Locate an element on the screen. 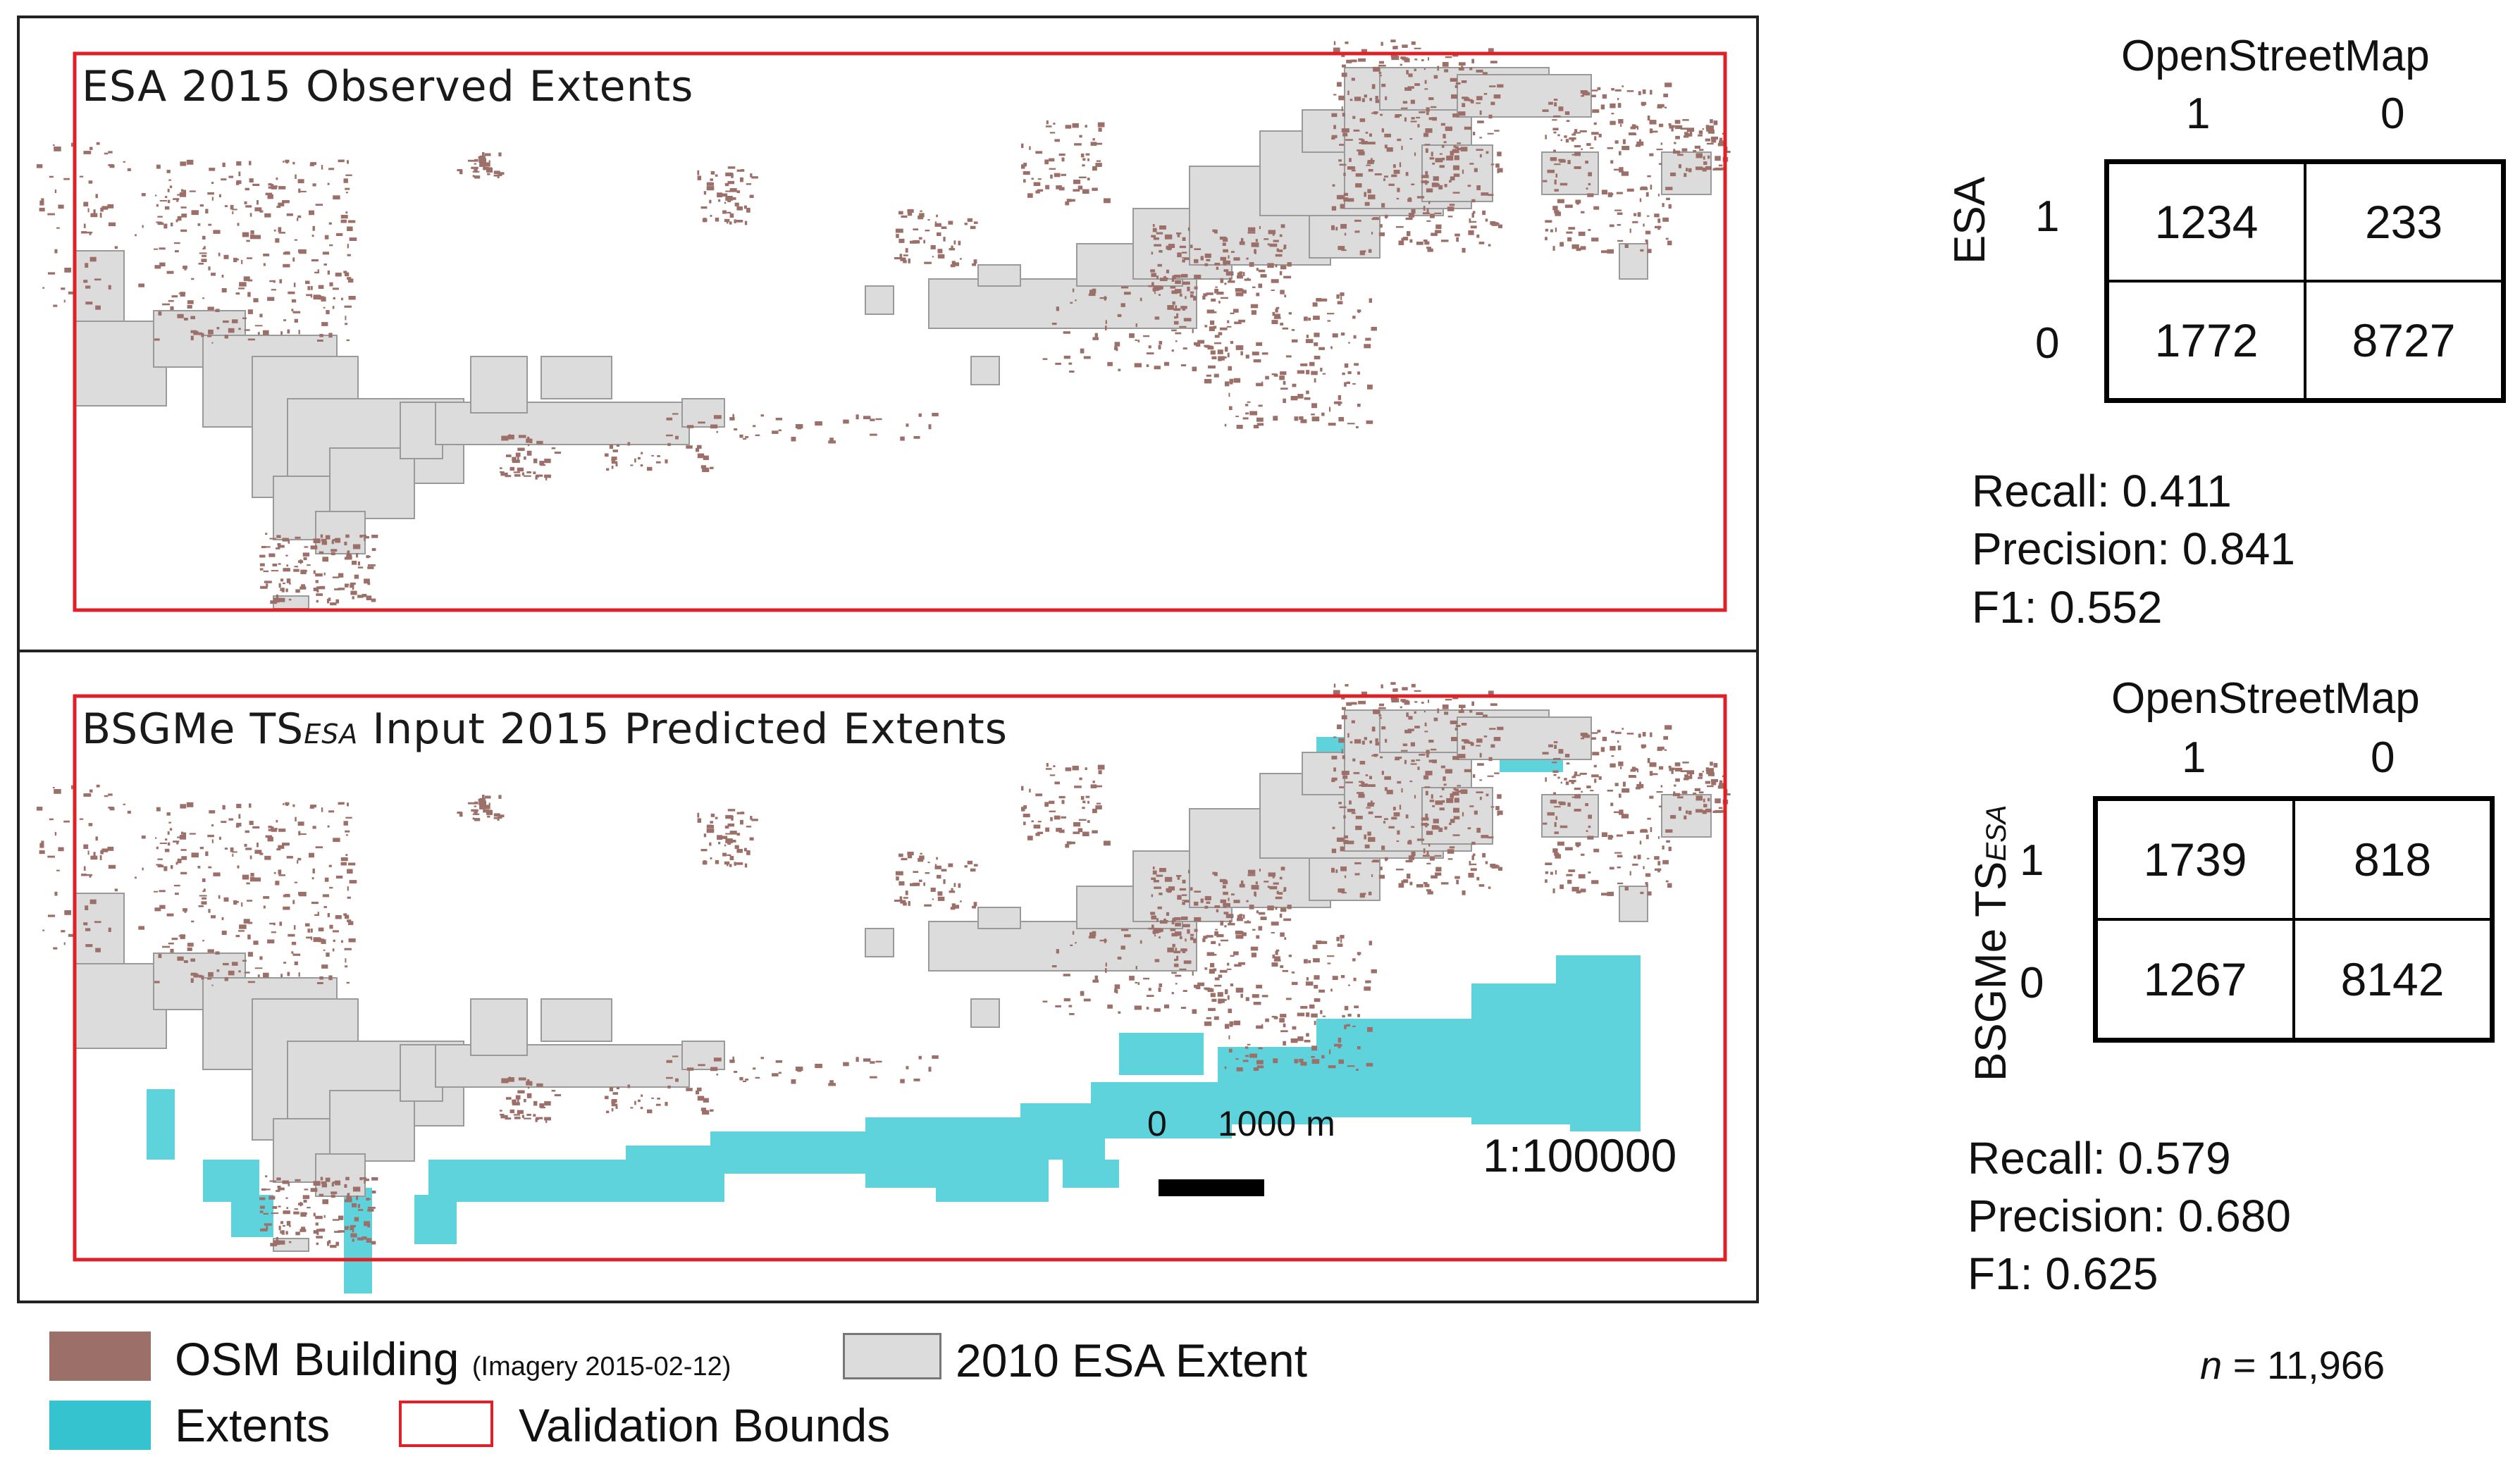  sample-size: n = 11,966 is located at coordinates (2292, 1365).